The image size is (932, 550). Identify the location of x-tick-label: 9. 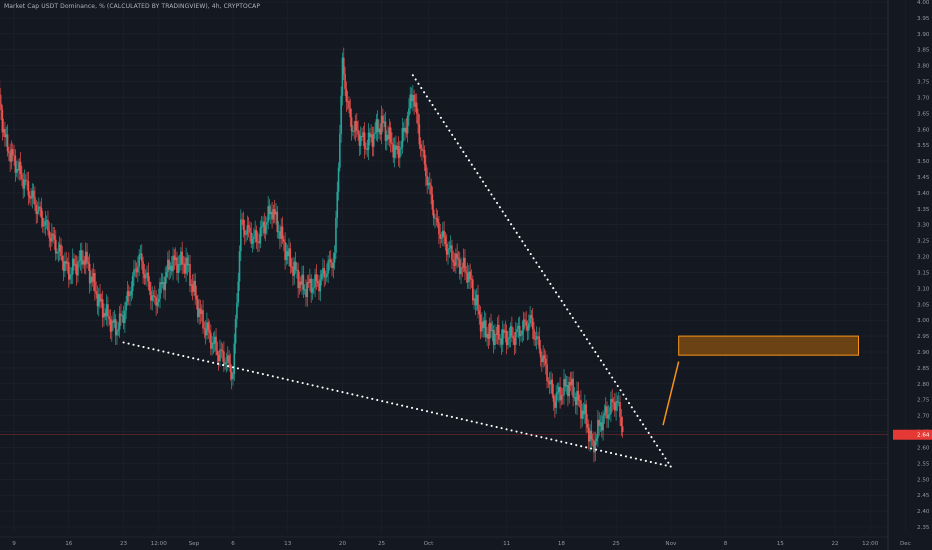
(14, 544).